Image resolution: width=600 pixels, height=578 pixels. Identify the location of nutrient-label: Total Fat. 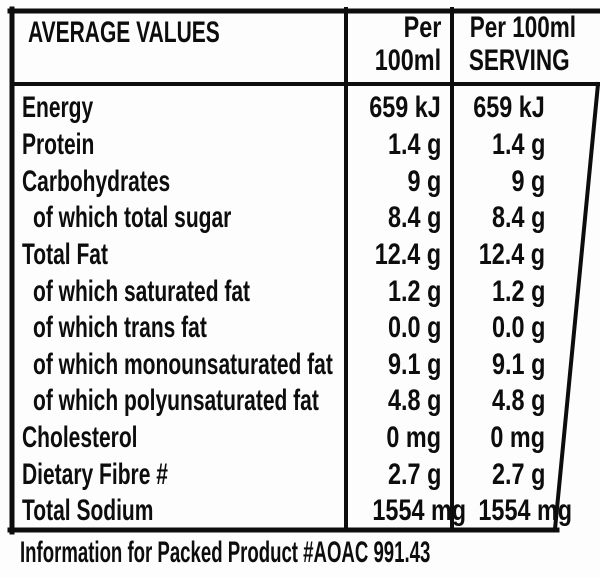
(65, 254).